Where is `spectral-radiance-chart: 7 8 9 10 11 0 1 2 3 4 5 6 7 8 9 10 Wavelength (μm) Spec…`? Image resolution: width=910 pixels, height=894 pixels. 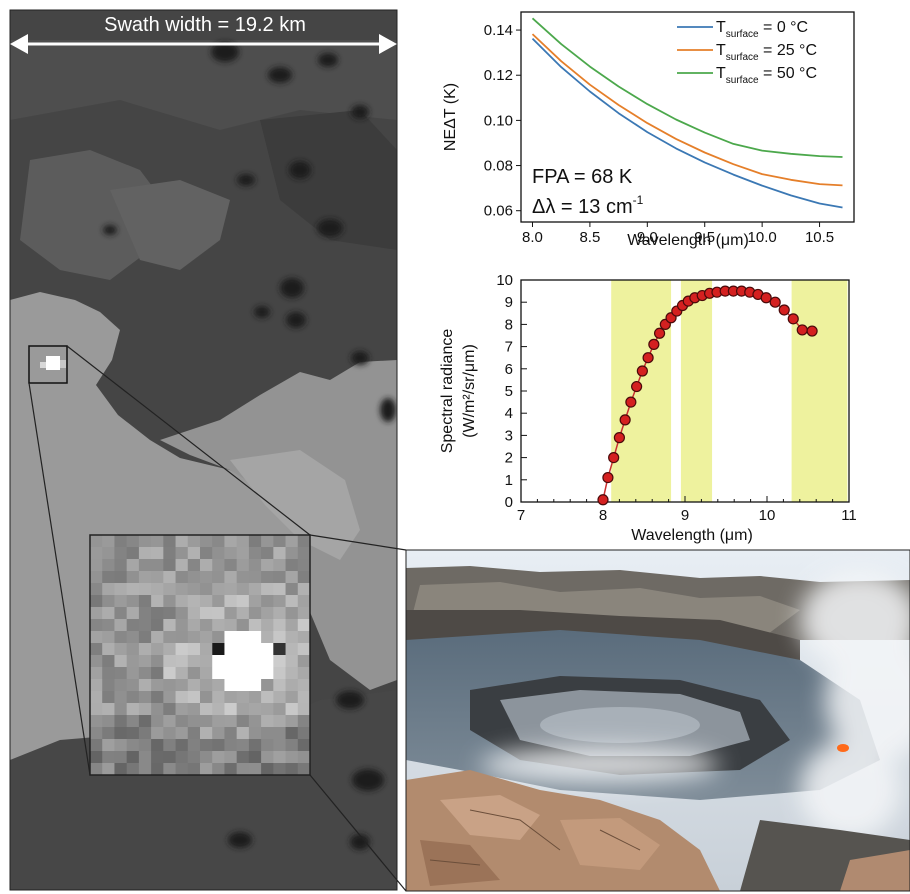
spectral-radiance-chart: 7 8 9 10 11 0 1 2 3 4 5 6 7 8 9 10 Wavelength (μm) Spec… is located at coordinates (648, 408).